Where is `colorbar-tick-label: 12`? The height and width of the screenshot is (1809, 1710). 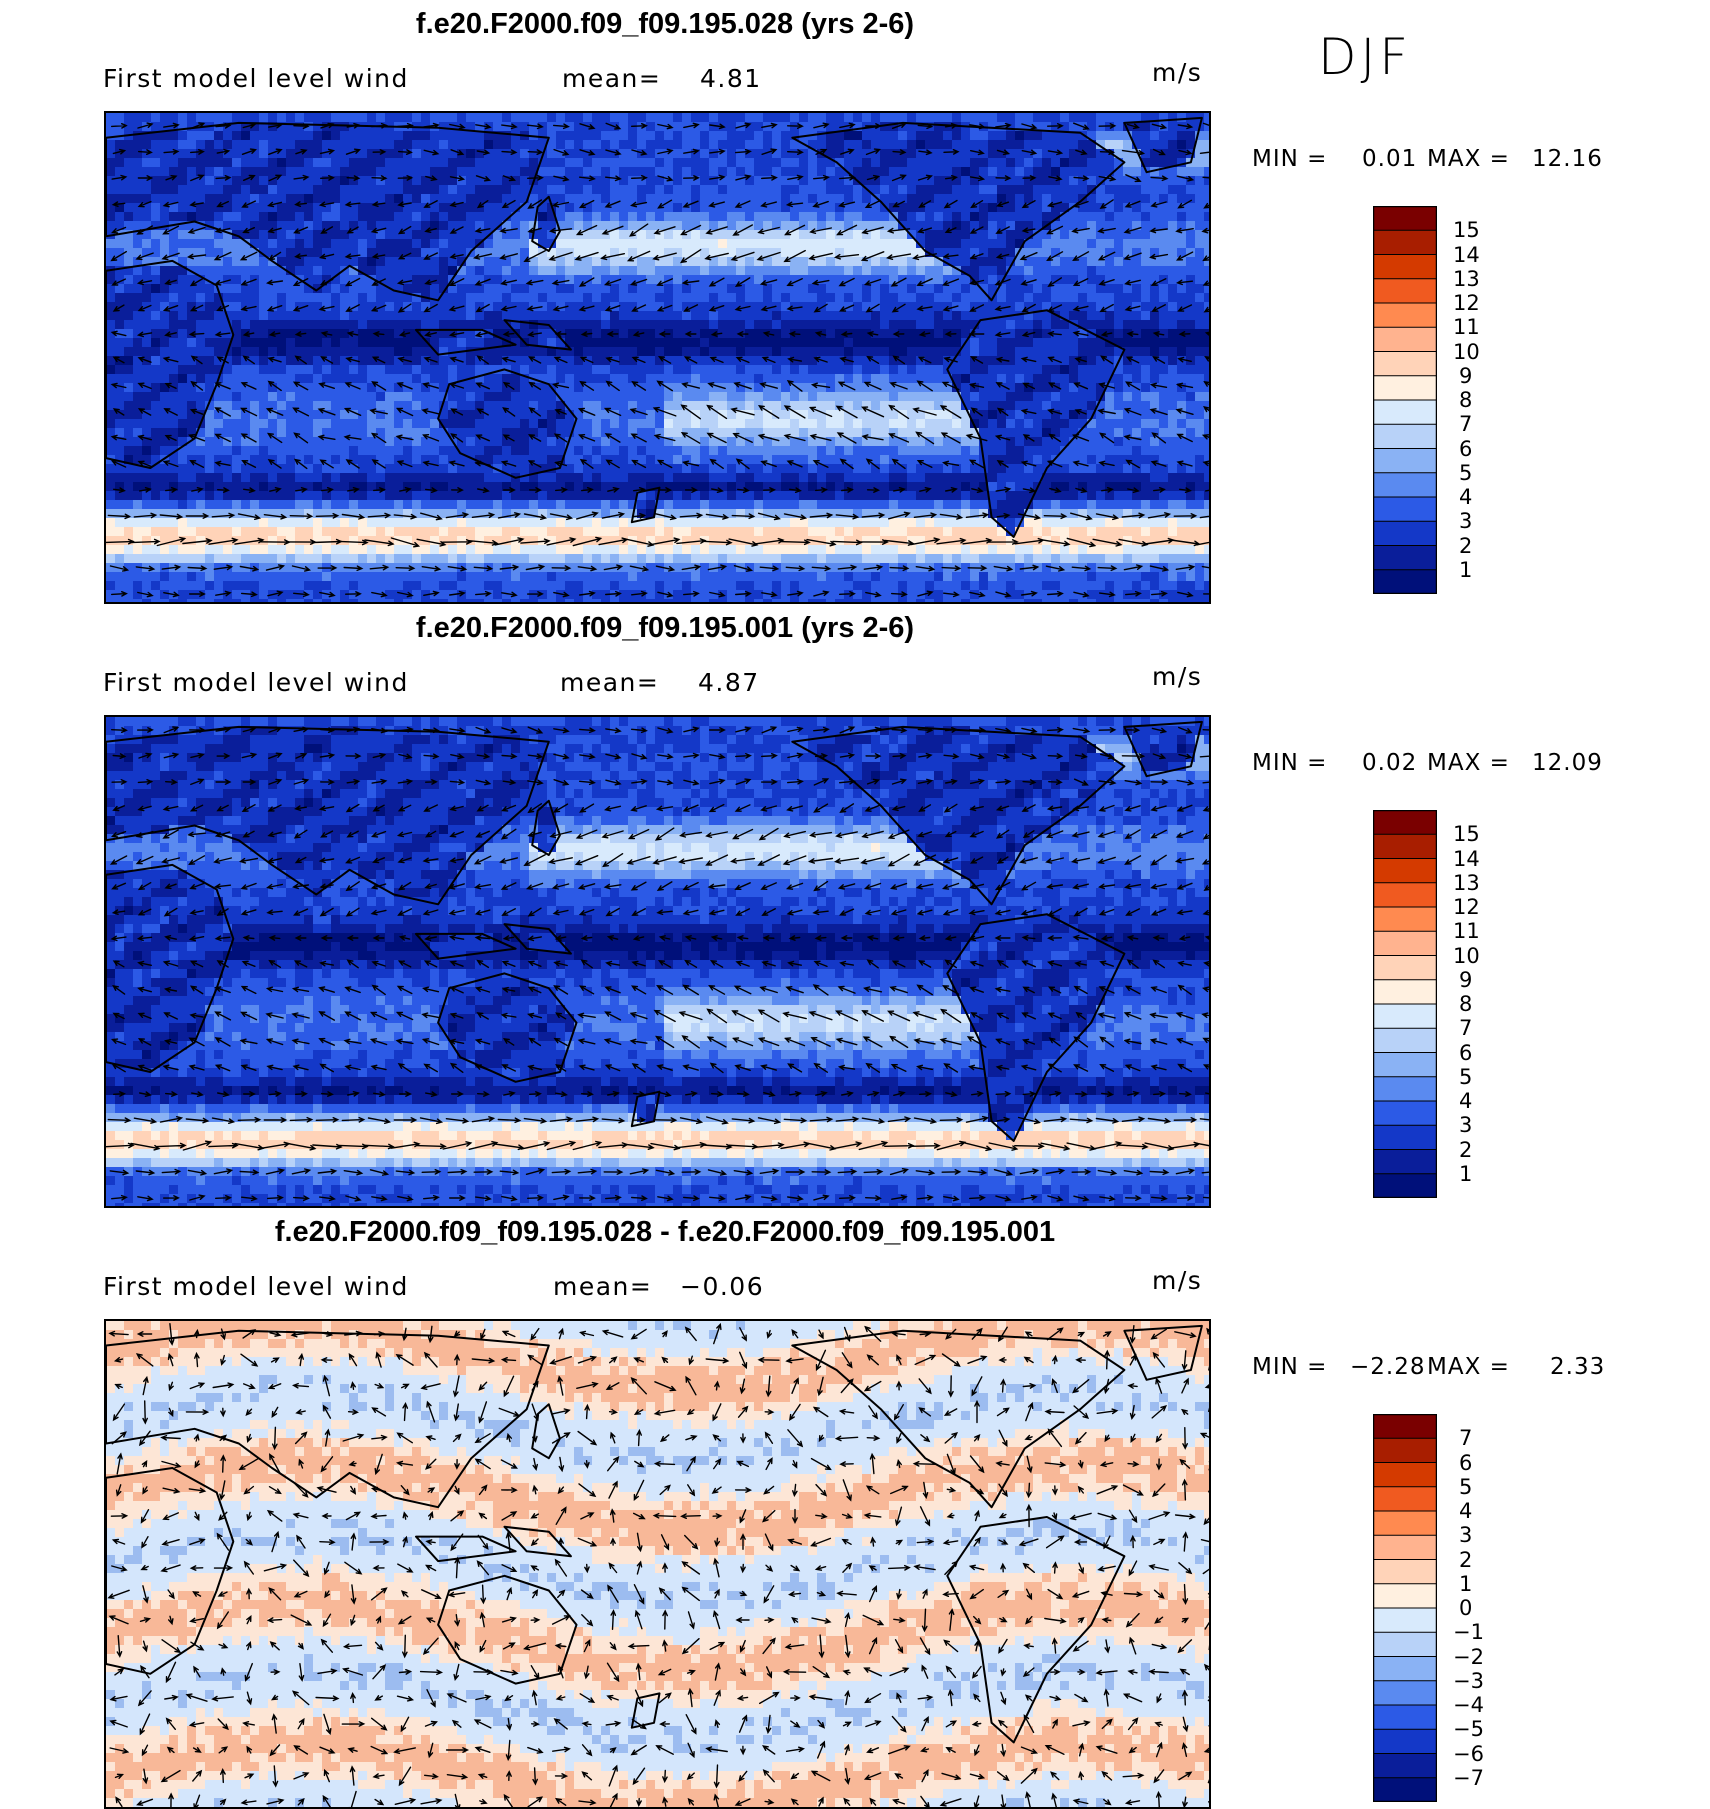
colorbar-tick-label: 12 is located at coordinates (1466, 907).